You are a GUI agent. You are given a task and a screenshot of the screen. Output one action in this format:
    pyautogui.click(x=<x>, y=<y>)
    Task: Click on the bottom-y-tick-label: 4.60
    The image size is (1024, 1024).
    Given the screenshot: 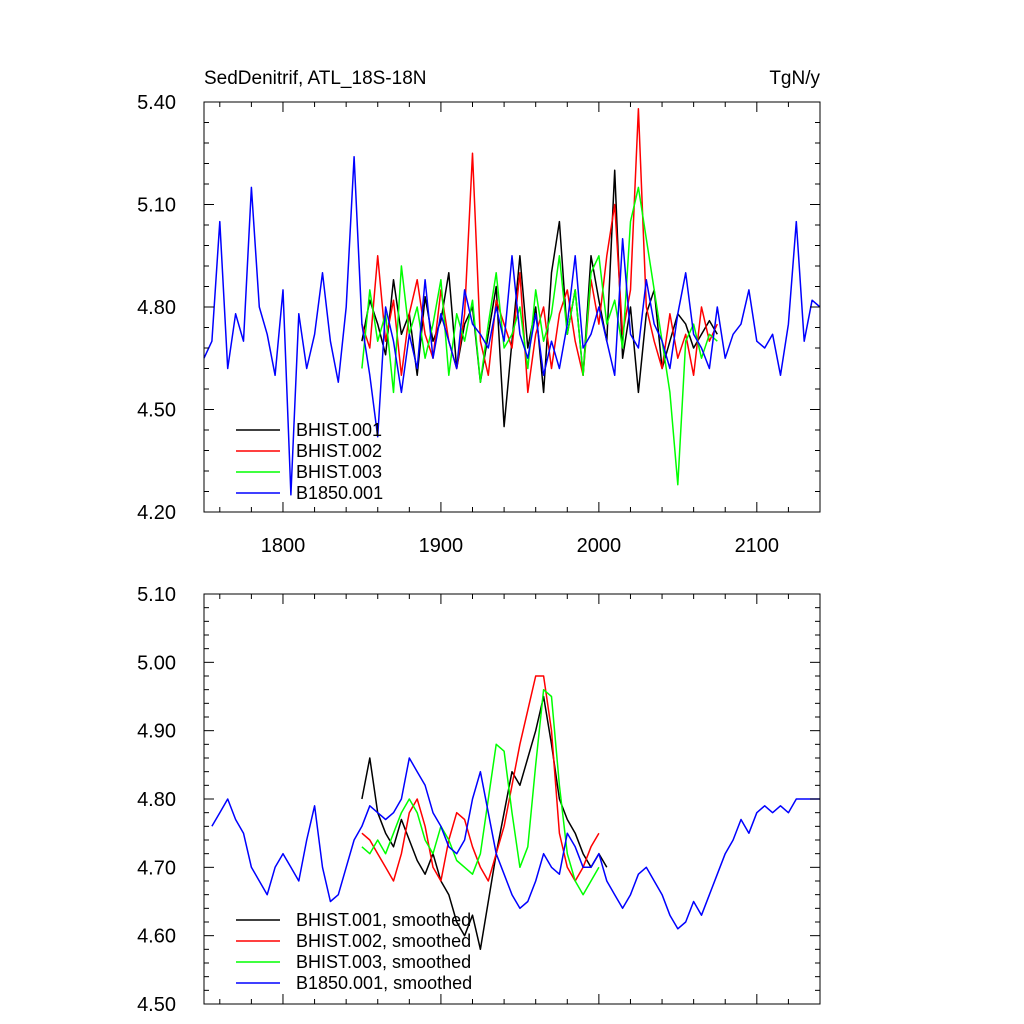 What is the action you would take?
    pyautogui.click(x=156, y=937)
    